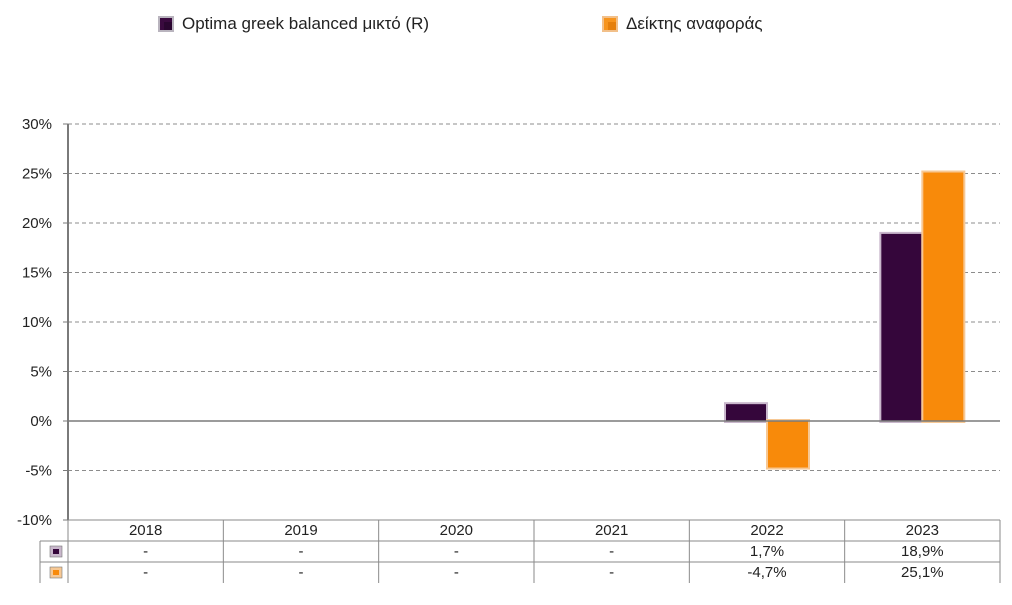  I want to click on legend-item-series1: Optima greek balanced μικτό (R), so click(293, 24).